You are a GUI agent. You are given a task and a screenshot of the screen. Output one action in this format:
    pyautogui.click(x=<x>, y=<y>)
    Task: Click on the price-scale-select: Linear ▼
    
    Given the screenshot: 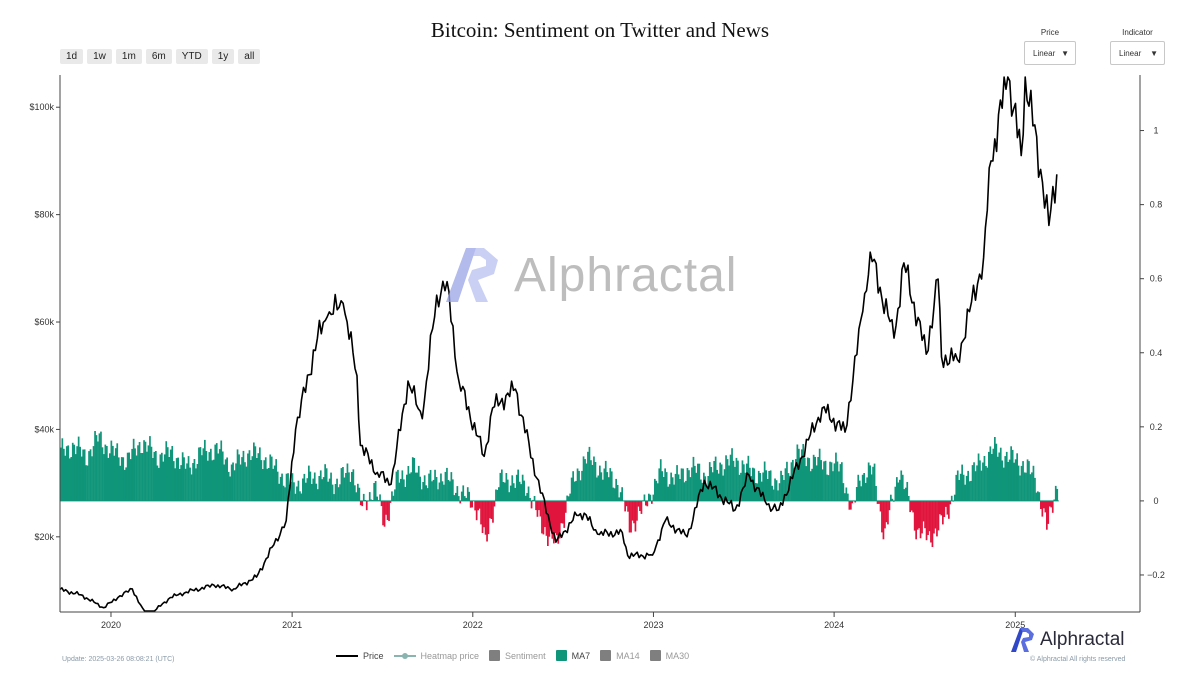 What is the action you would take?
    pyautogui.click(x=1050, y=53)
    